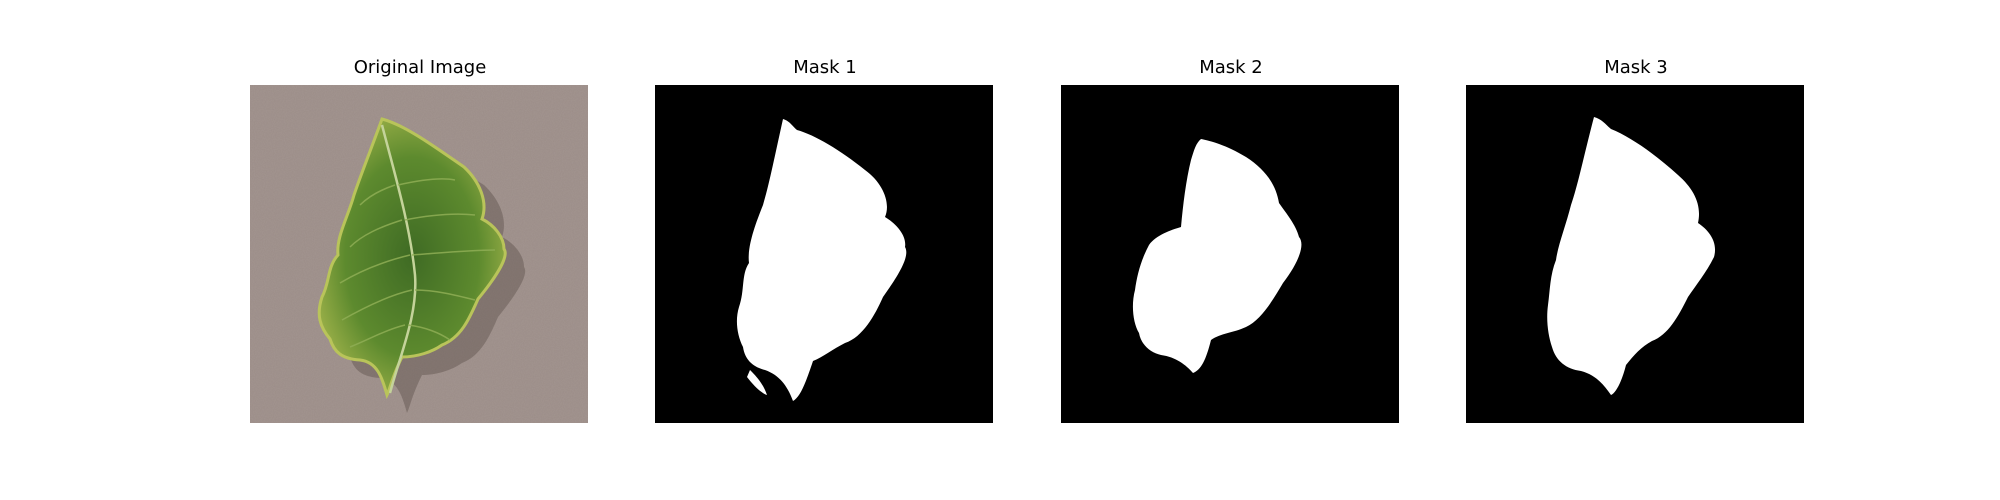 This screenshot has height=500, width=2000. What do you see at coordinates (398, 259) in the screenshot?
I see `leaf-midrib` at bounding box center [398, 259].